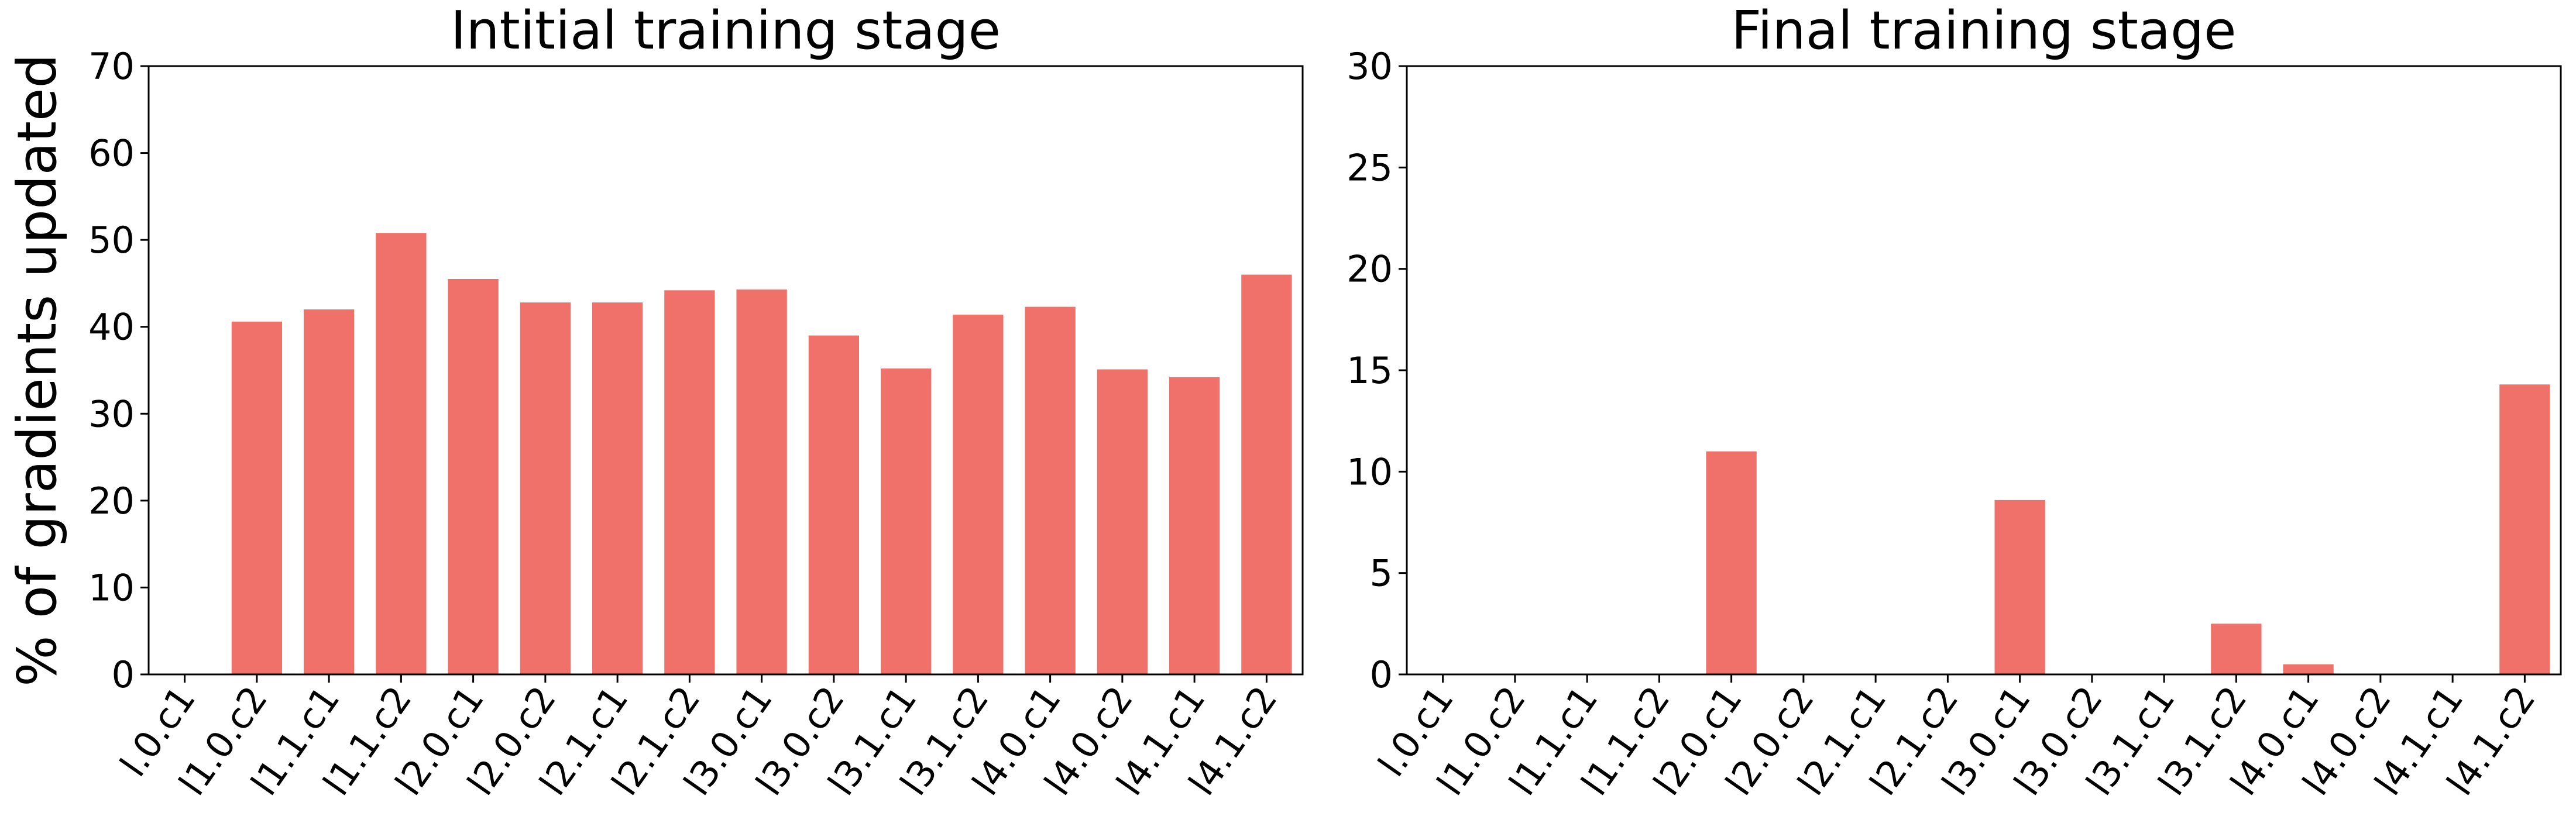 The width and height of the screenshot is (2576, 830). Describe the element at coordinates (726, 30) in the screenshot. I see `chart-title: Intitial training stage` at that location.